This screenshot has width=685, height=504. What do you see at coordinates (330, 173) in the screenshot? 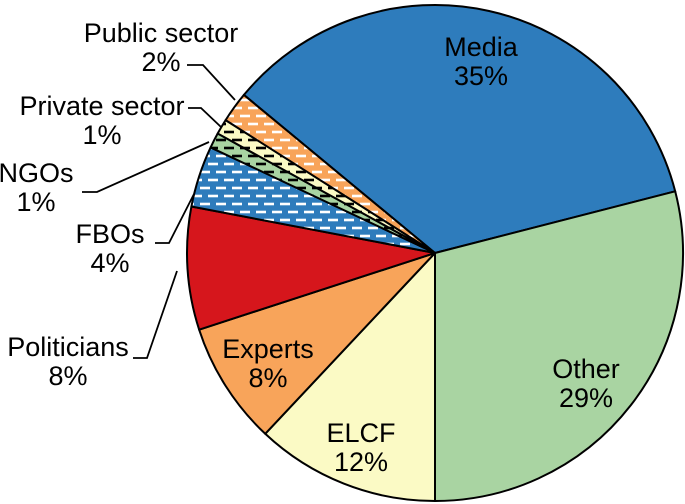
I see `pie-slice-public-sector` at bounding box center [330, 173].